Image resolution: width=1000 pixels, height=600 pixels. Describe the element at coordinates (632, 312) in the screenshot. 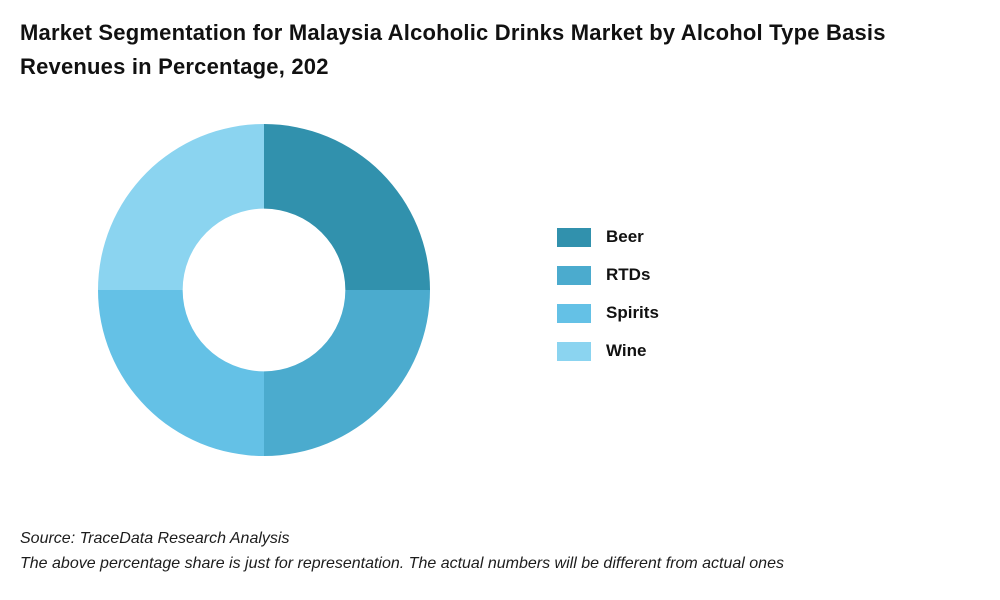

I see `legend-label-spirits: Spirits` at that location.